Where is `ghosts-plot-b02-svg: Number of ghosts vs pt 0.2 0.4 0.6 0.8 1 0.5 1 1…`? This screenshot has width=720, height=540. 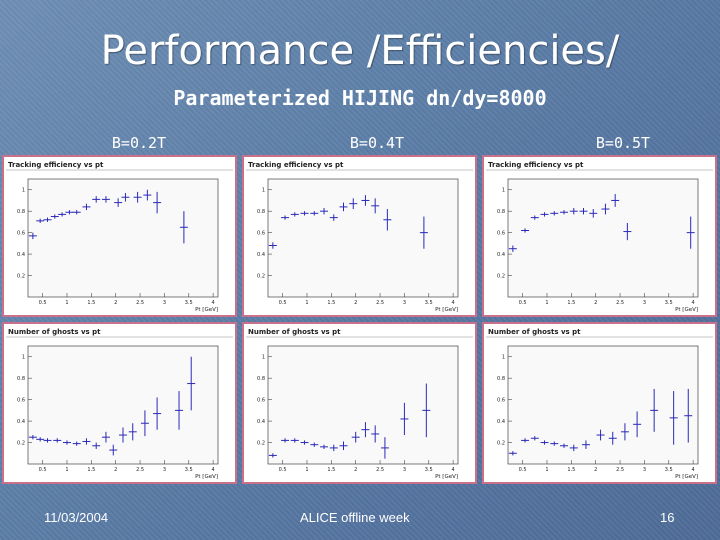 ghosts-plot-b02-svg: Number of ghosts vs pt 0.2 0.4 0.6 0.8 1 0.5 1 1… is located at coordinates (119, 404).